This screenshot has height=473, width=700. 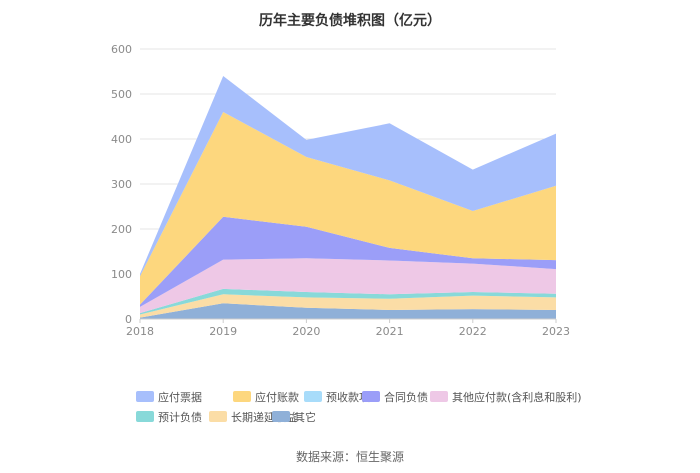 I want to click on legend-label: 其他应付款(含利息和股利), so click(x=517, y=397).